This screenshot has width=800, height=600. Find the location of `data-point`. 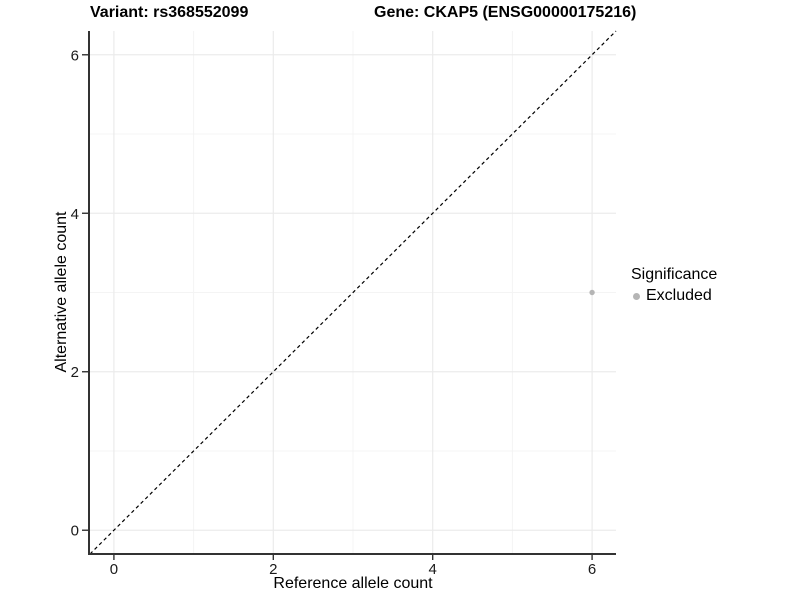

data-point is located at coordinates (592, 292).